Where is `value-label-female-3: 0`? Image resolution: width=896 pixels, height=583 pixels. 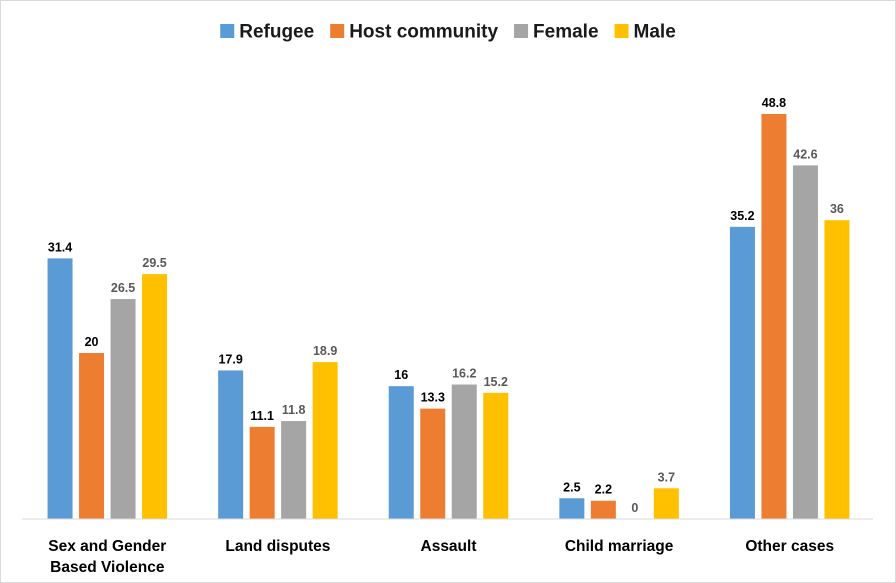 value-label-female-3: 0 is located at coordinates (634, 508).